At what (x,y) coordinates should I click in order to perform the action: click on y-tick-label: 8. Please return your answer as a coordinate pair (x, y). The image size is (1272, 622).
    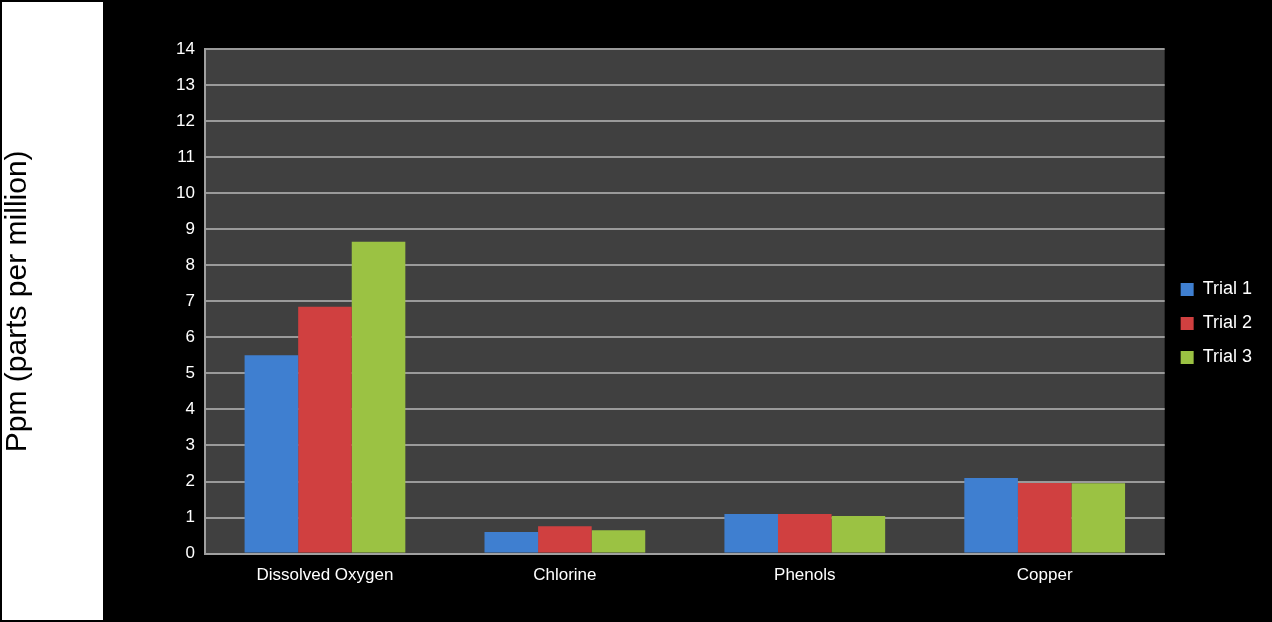
    Looking at the image, I should click on (190, 264).